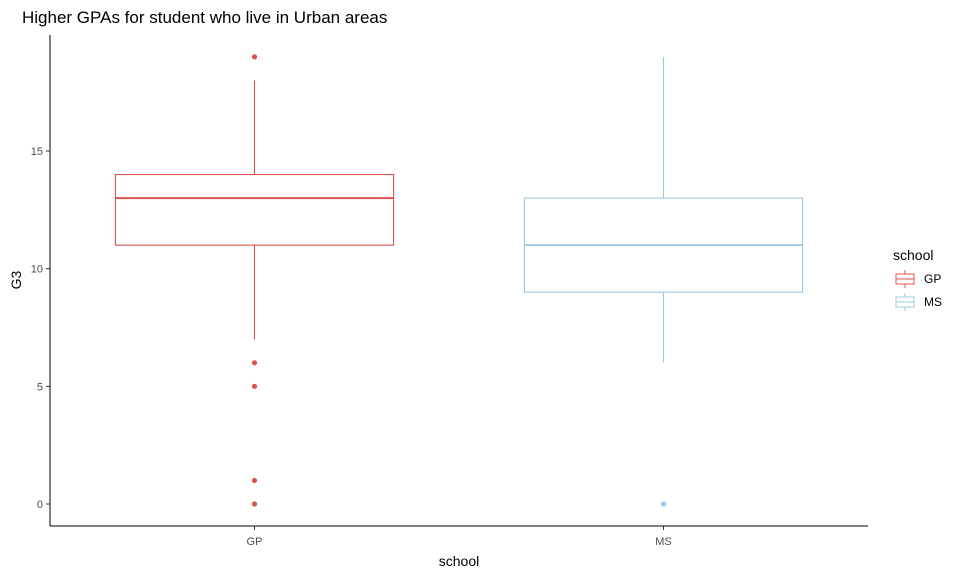 The height and width of the screenshot is (576, 960). I want to click on y-tick-label: 10, so click(37, 270).